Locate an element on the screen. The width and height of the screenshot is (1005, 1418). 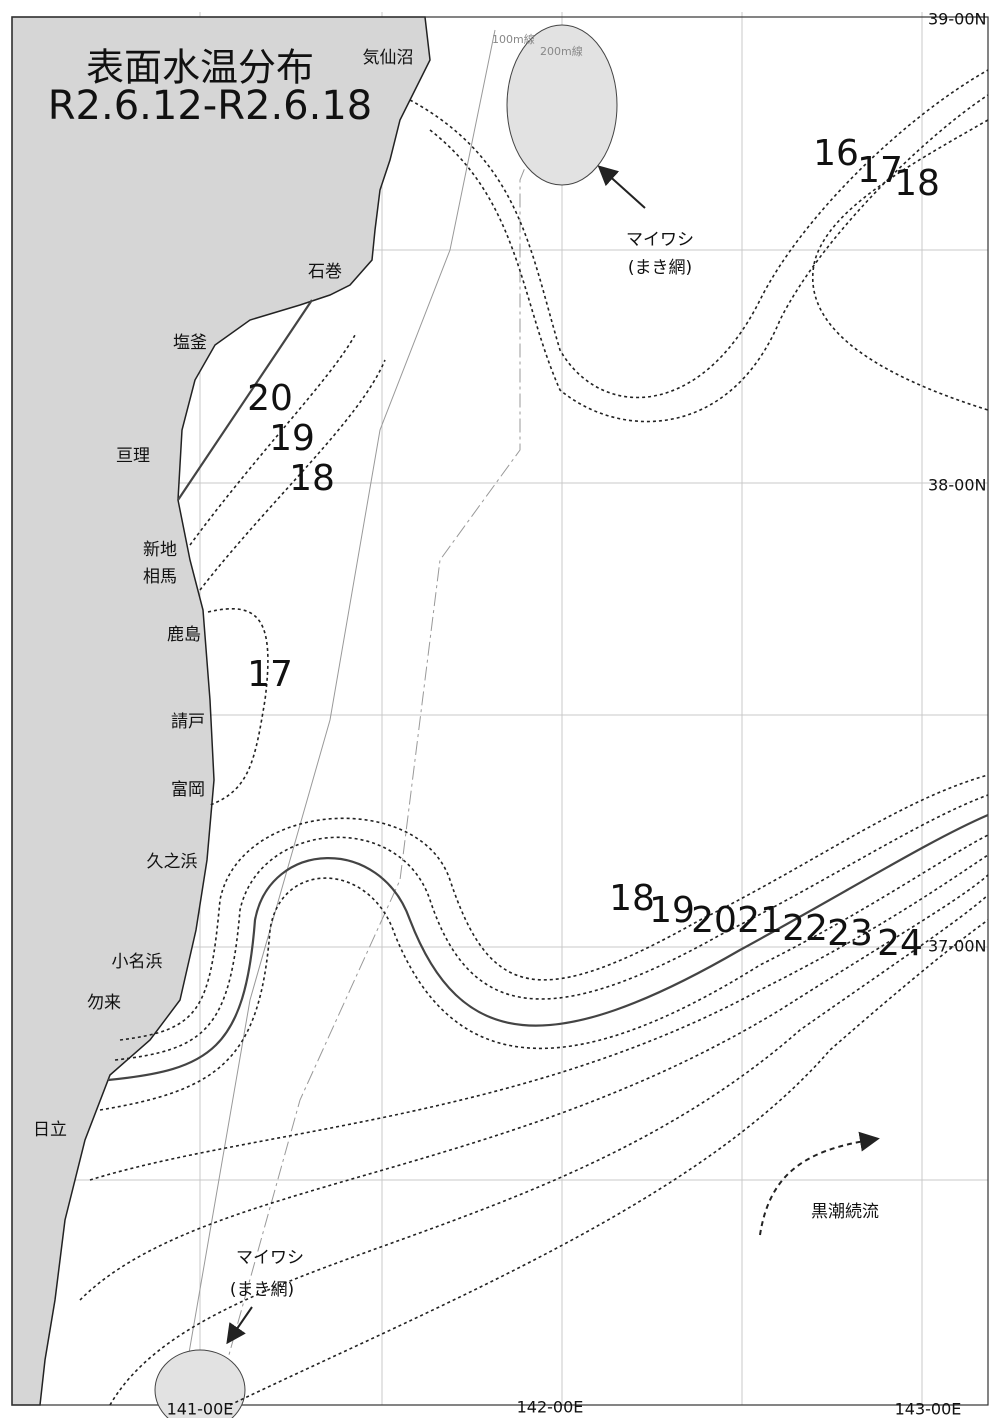
place-label: 久之浜 is located at coordinates (172, 862).